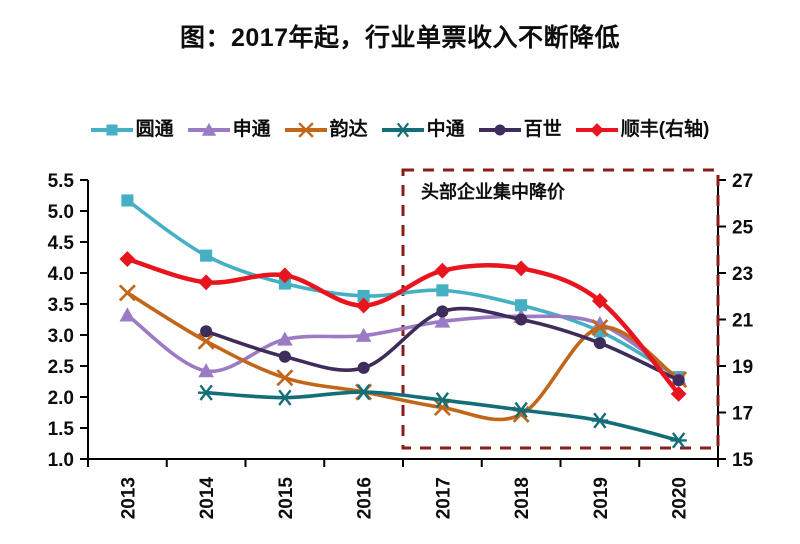 The image size is (800, 544). I want to click on legend-marker-diamond-icon, so click(596, 129).